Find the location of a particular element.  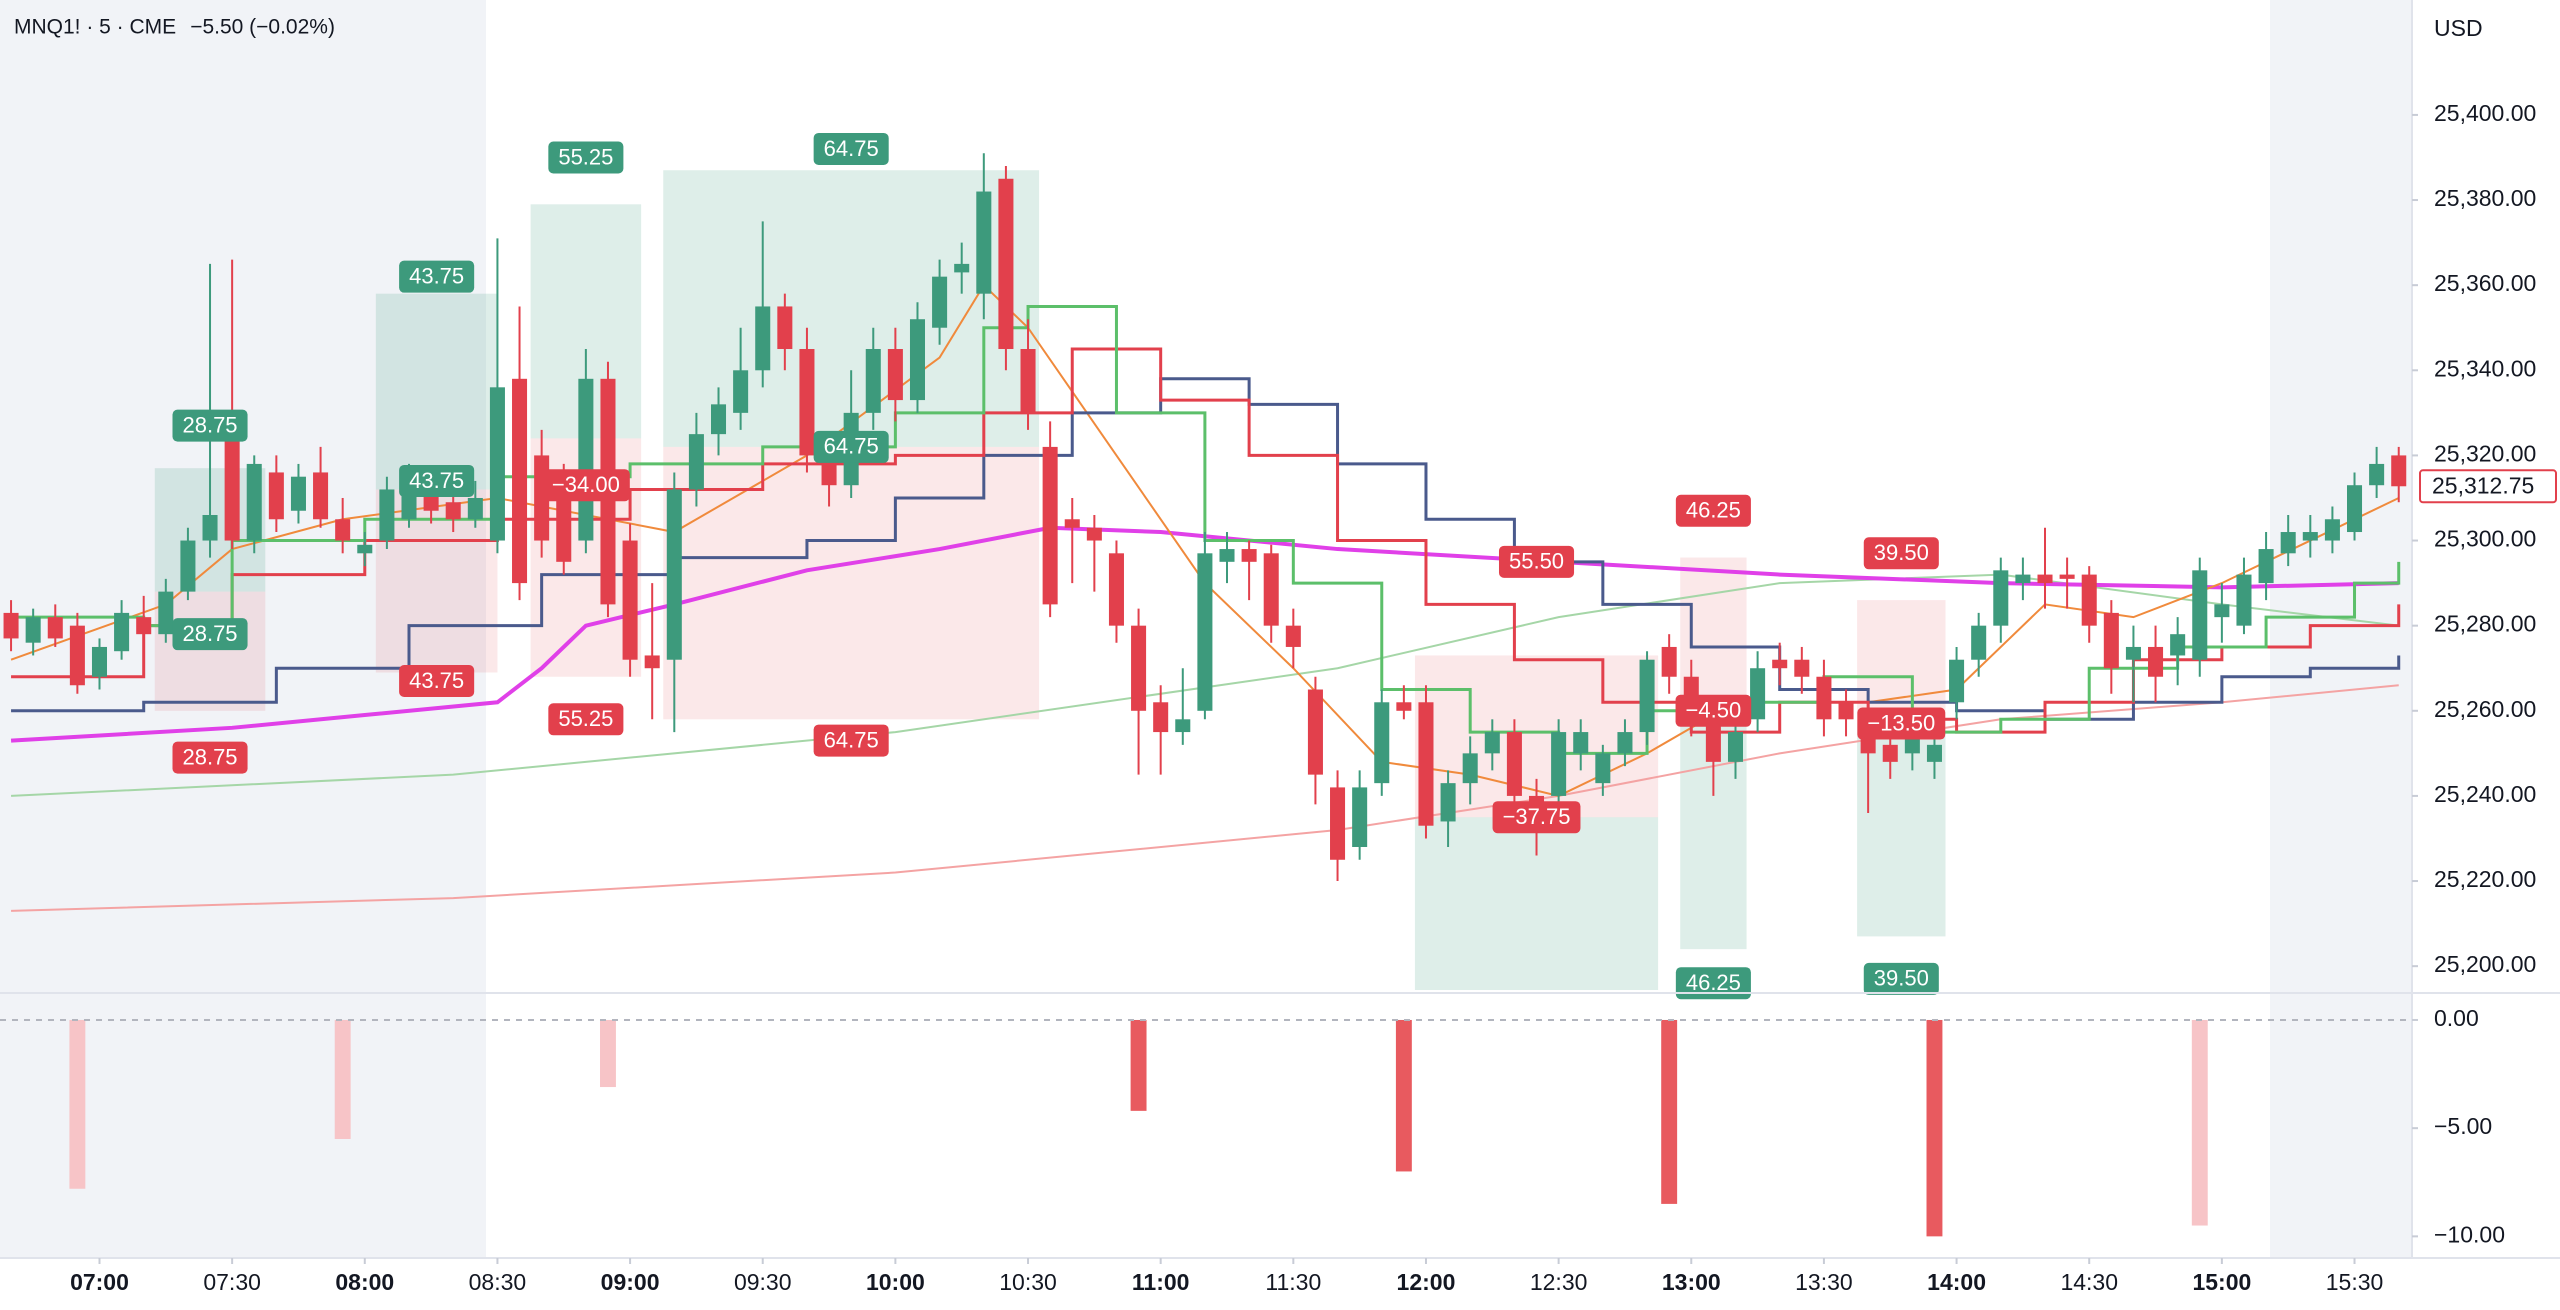

trade-label: 55.25 is located at coordinates (586, 157).